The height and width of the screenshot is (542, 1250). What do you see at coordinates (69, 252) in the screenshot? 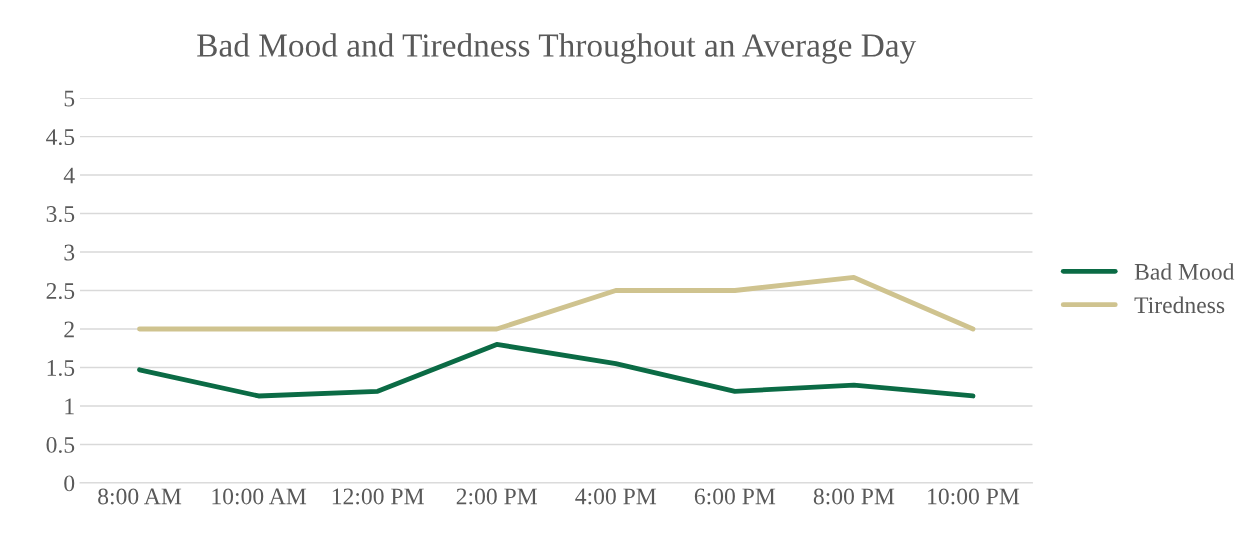
I see `y-tick-label: 3` at bounding box center [69, 252].